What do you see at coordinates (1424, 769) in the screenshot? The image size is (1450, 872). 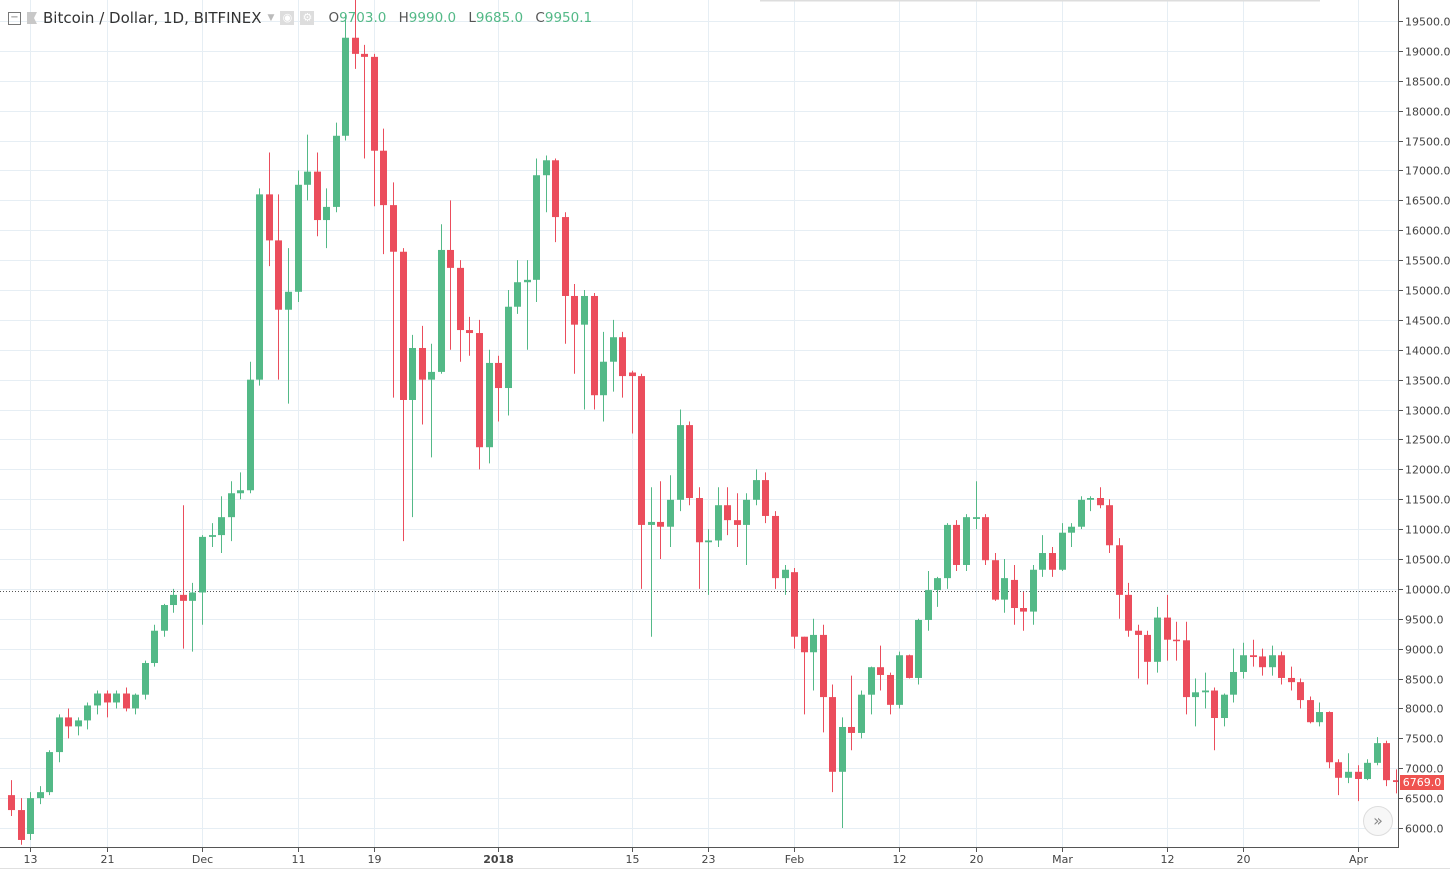 I see `price-tick-label: 7000.0` at bounding box center [1424, 769].